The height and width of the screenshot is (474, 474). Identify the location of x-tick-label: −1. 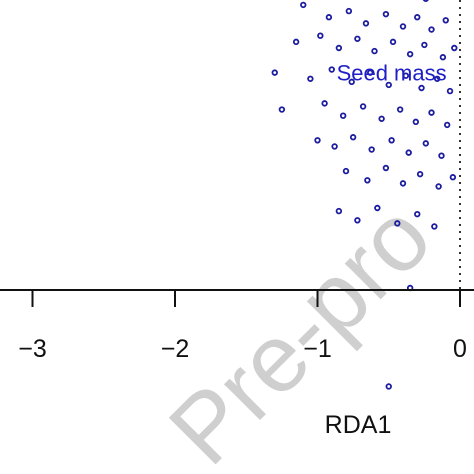
(317, 349).